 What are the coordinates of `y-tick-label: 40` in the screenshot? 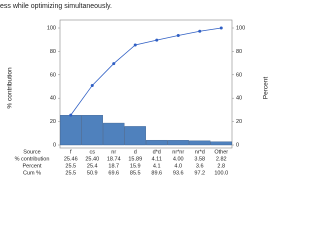 It's located at (53, 99).